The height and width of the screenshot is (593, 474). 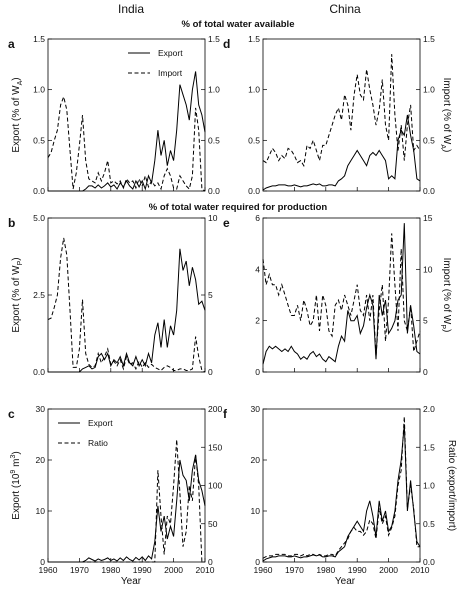 I want to click on y-tick-label: 2.5, so click(x=39, y=295).